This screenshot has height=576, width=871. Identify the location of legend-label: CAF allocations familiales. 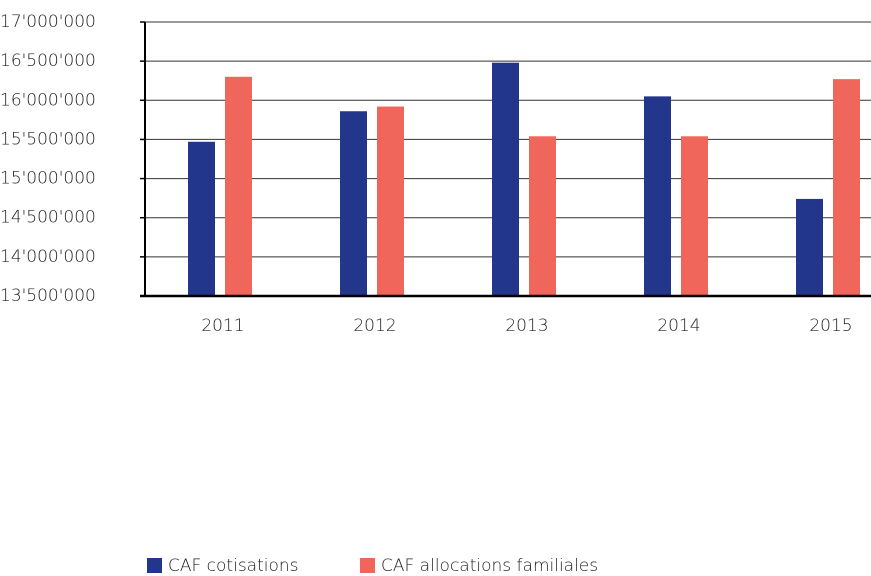
(489, 566).